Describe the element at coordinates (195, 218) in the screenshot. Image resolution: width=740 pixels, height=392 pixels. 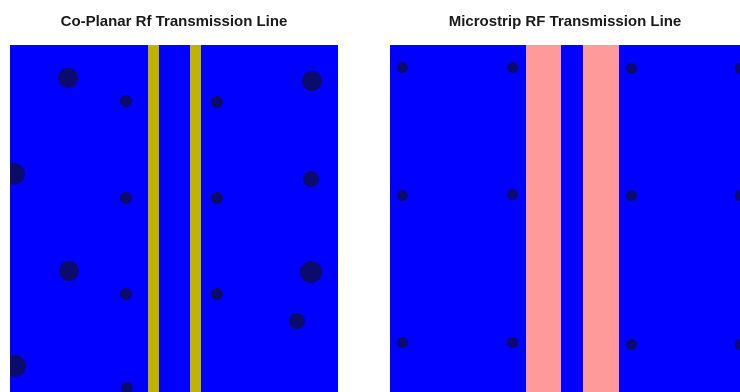
I see `coplanar-conductor-right` at that location.